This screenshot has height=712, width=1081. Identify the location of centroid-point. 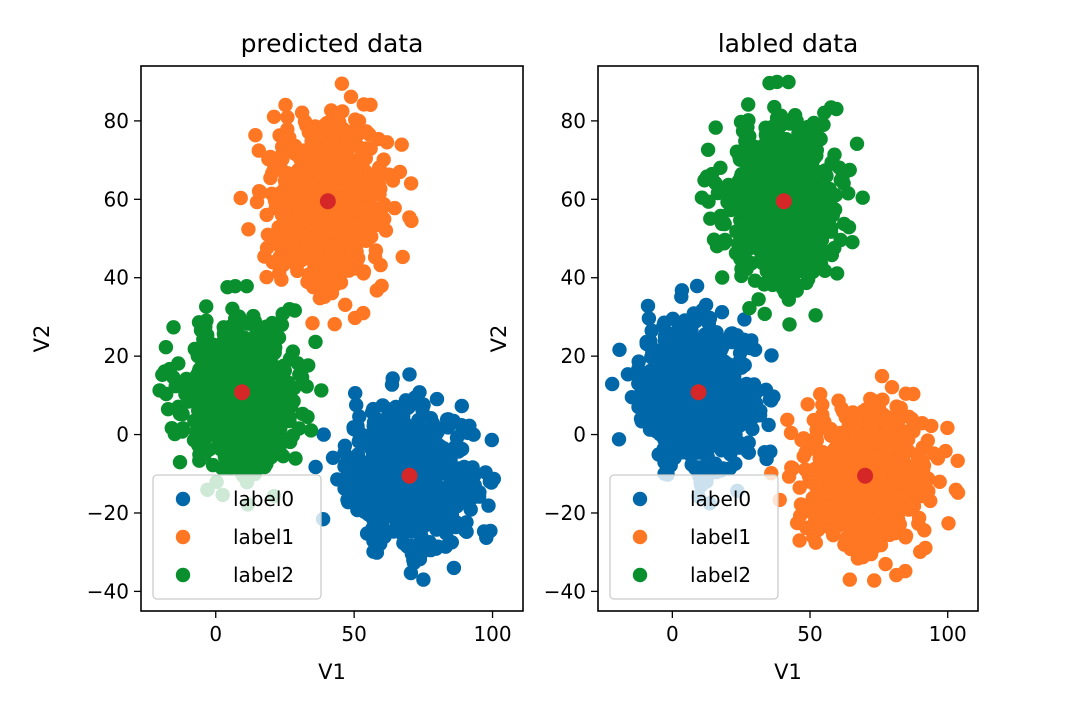
(242, 392).